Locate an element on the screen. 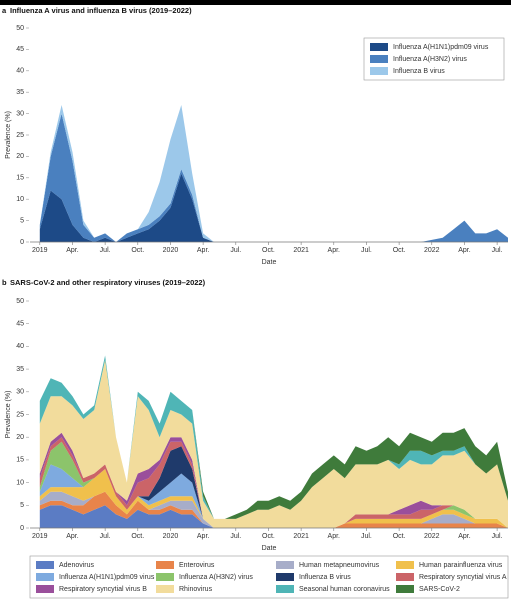 Image resolution: width=511 pixels, height=600 pixels. legend-label: Seasonal human coronavirus is located at coordinates (344, 589).